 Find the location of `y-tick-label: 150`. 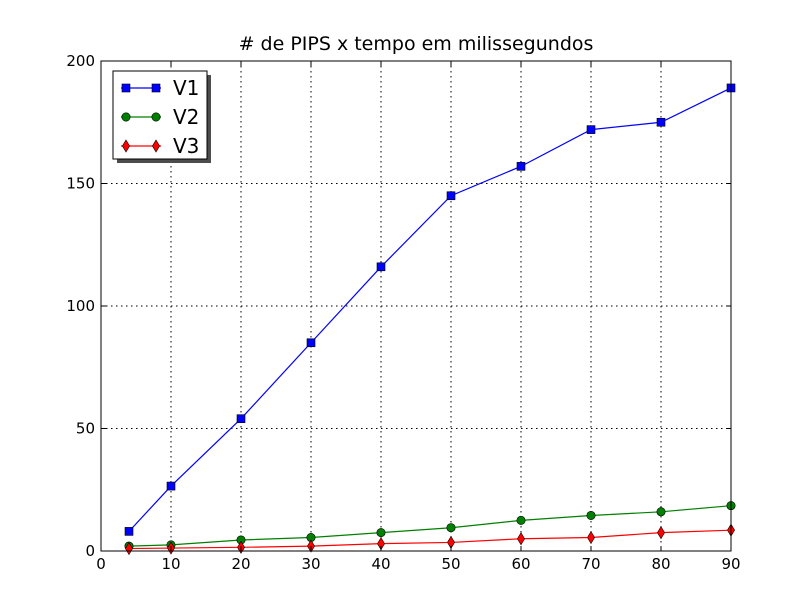

y-tick-label: 150 is located at coordinates (80, 184).